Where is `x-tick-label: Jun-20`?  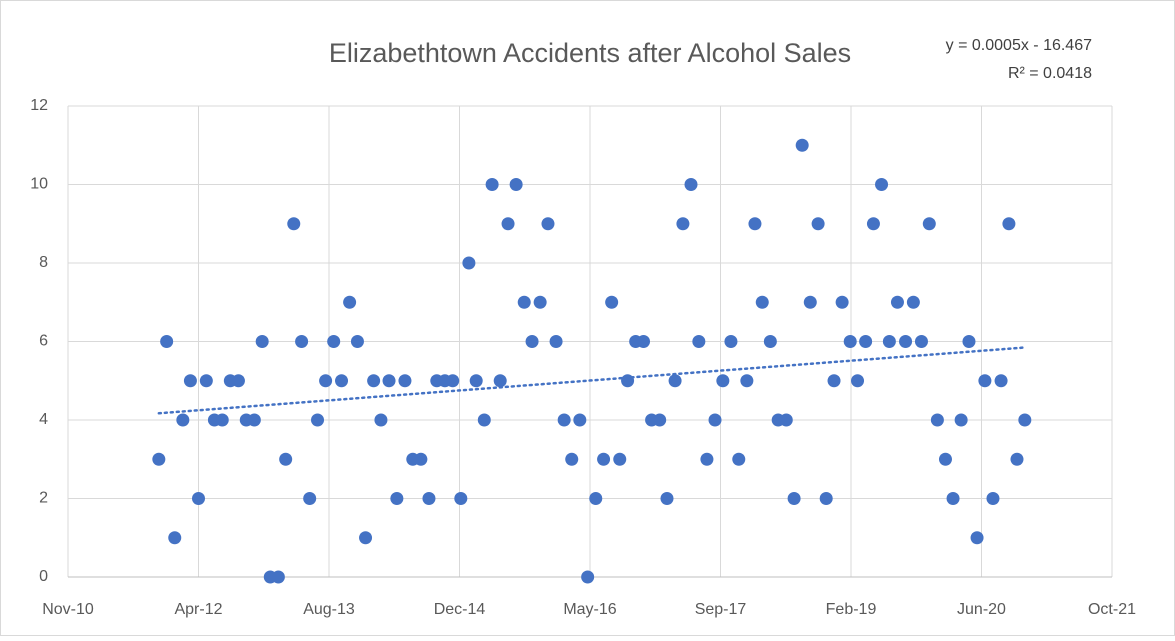 x-tick-label: Jun-20 is located at coordinates (981, 609).